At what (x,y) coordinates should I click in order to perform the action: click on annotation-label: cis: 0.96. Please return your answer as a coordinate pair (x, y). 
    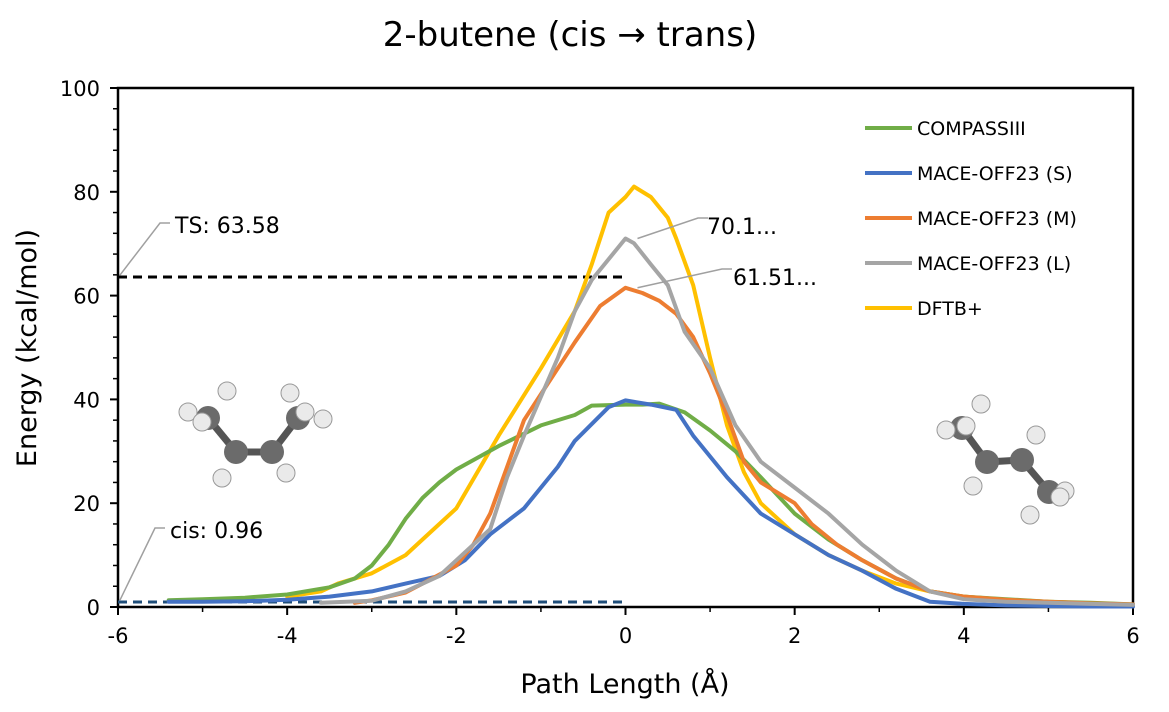
    Looking at the image, I should click on (216, 531).